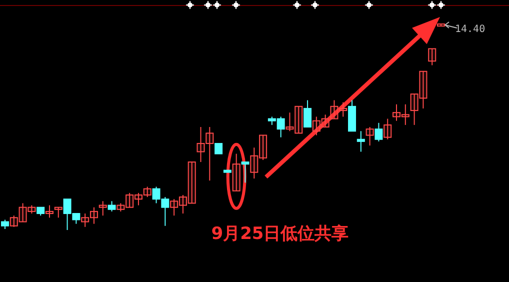 The width and height of the screenshot is (509, 282). I want to click on text: 14.40, so click(470, 29).